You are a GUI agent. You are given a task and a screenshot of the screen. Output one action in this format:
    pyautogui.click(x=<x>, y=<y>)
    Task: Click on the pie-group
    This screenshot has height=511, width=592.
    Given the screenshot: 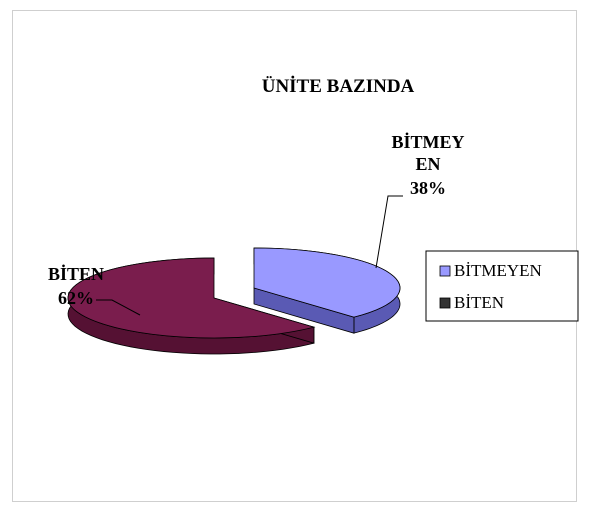 What is the action you would take?
    pyautogui.click(x=234, y=301)
    